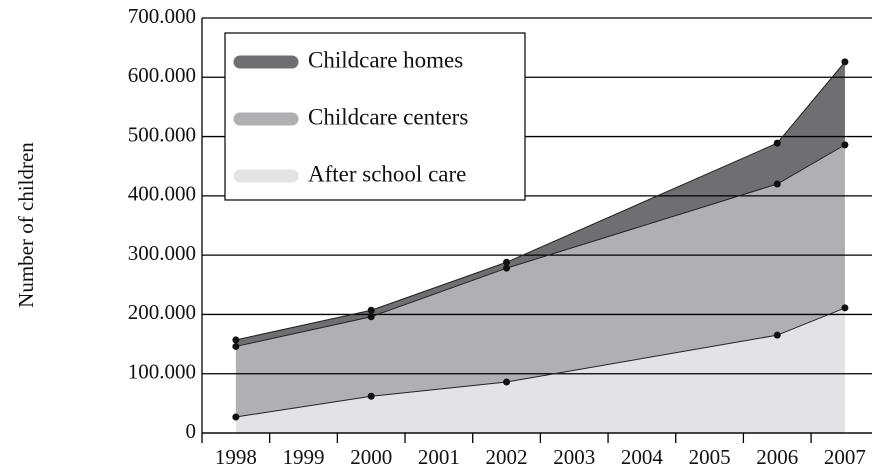 The width and height of the screenshot is (874, 470). What do you see at coordinates (388, 116) in the screenshot?
I see `legend-label: Childcare centers` at bounding box center [388, 116].